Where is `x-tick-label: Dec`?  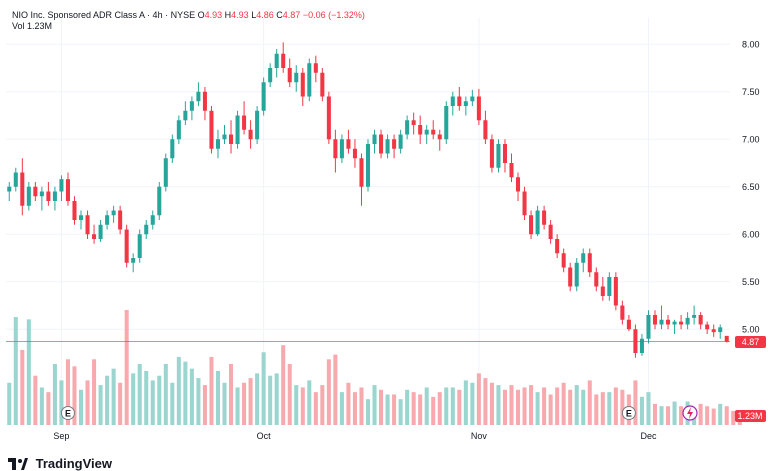 x-tick-label: Dec is located at coordinates (648, 436).